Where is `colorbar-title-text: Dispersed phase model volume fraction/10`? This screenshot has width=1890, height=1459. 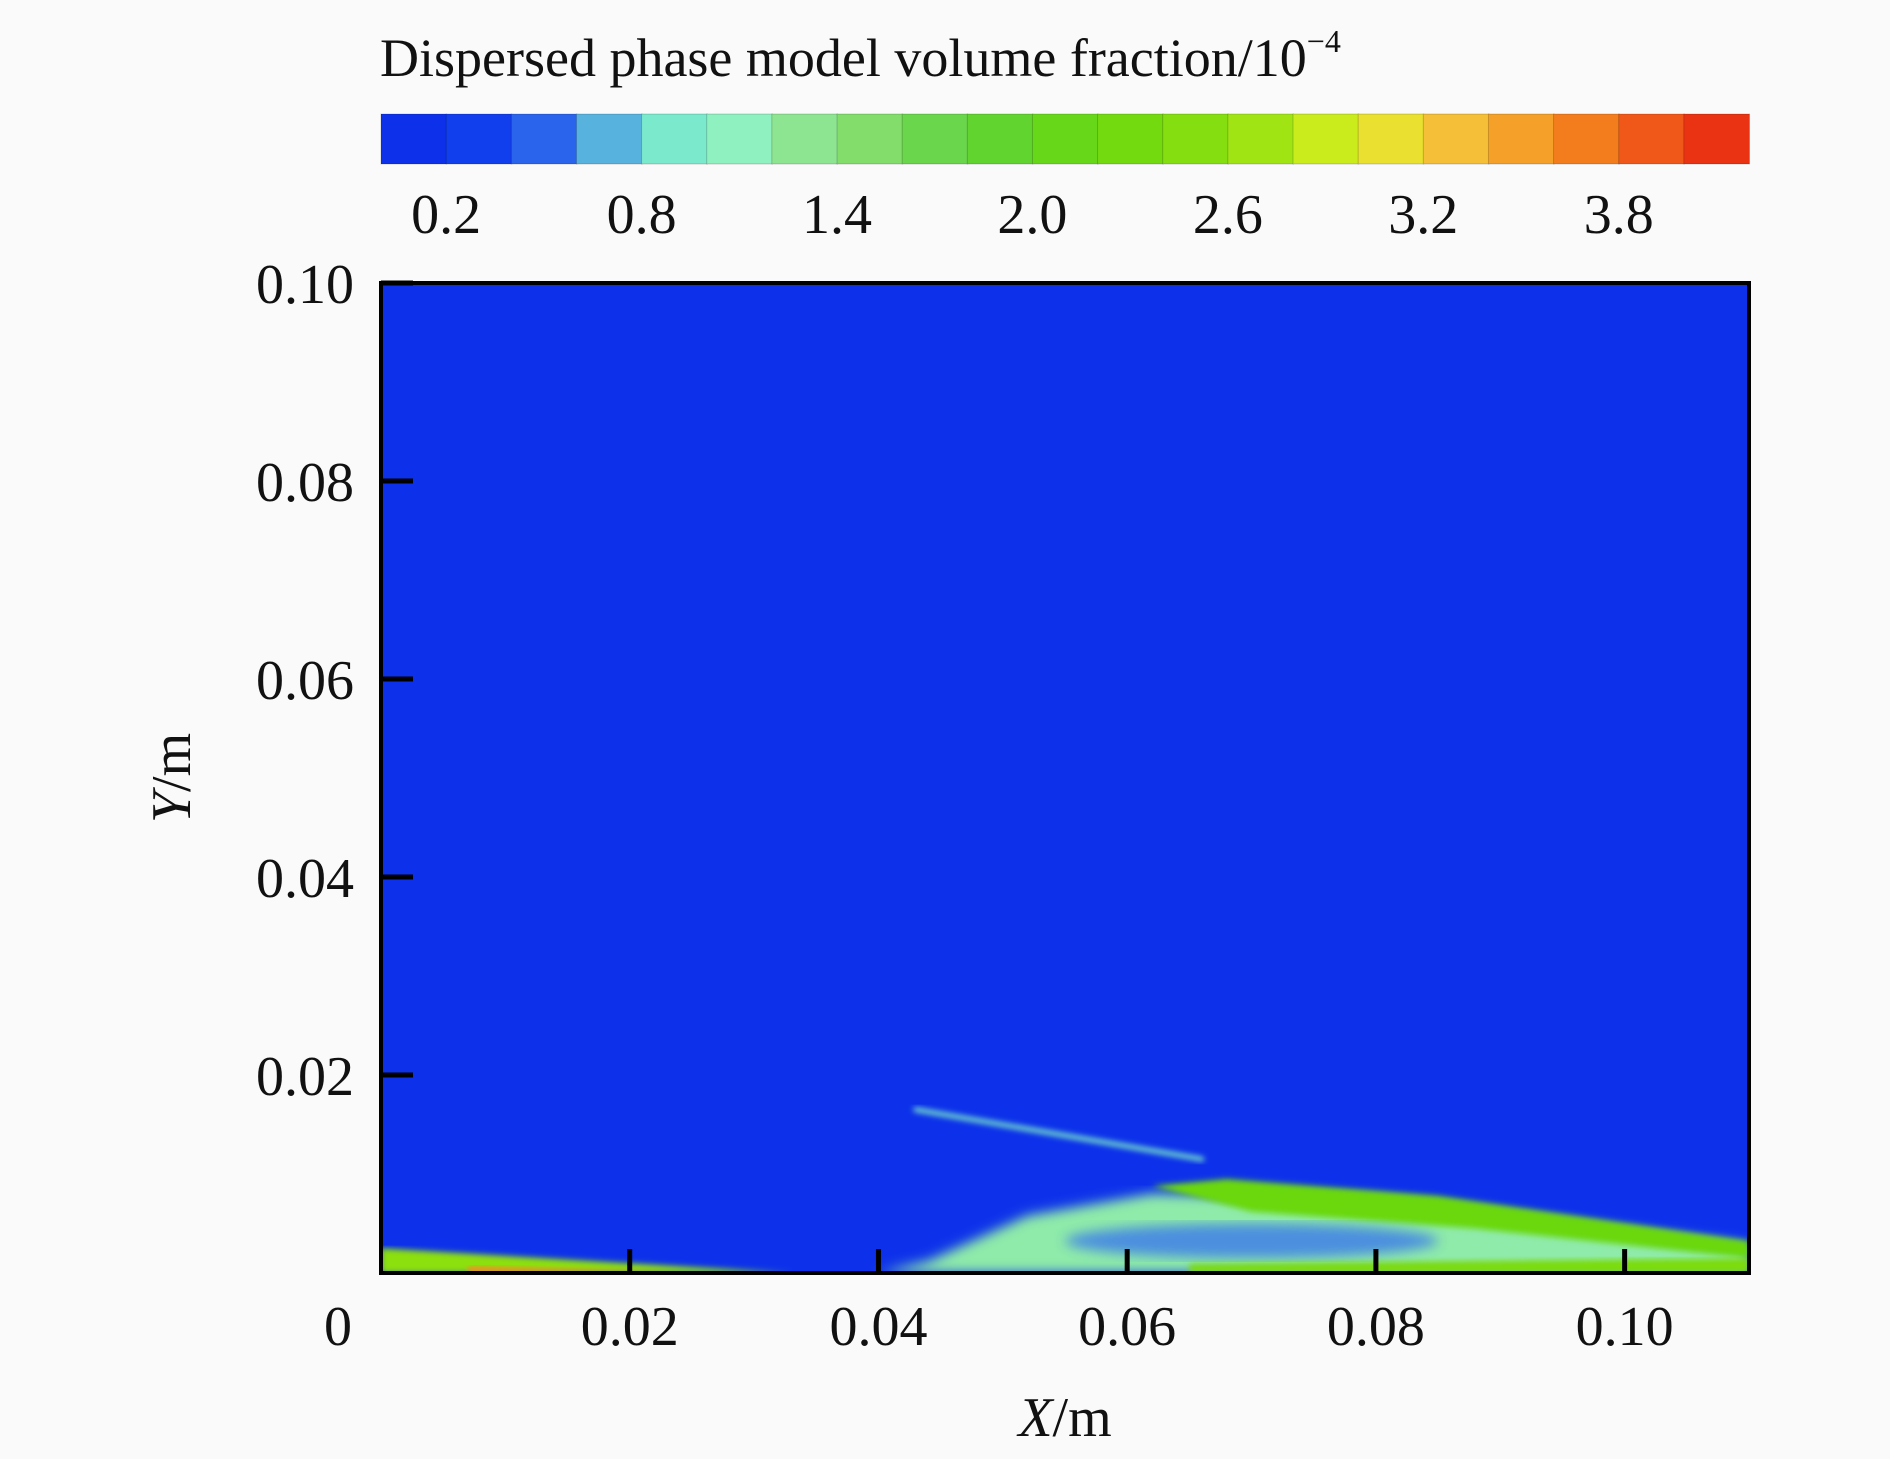 colorbar-title-text: Dispersed phase model volume fraction/10 is located at coordinates (843, 58).